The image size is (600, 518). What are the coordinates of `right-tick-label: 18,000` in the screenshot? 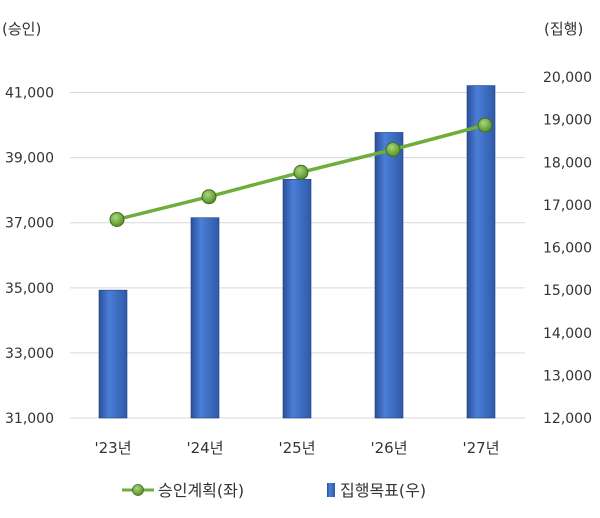 It's located at (567, 163).